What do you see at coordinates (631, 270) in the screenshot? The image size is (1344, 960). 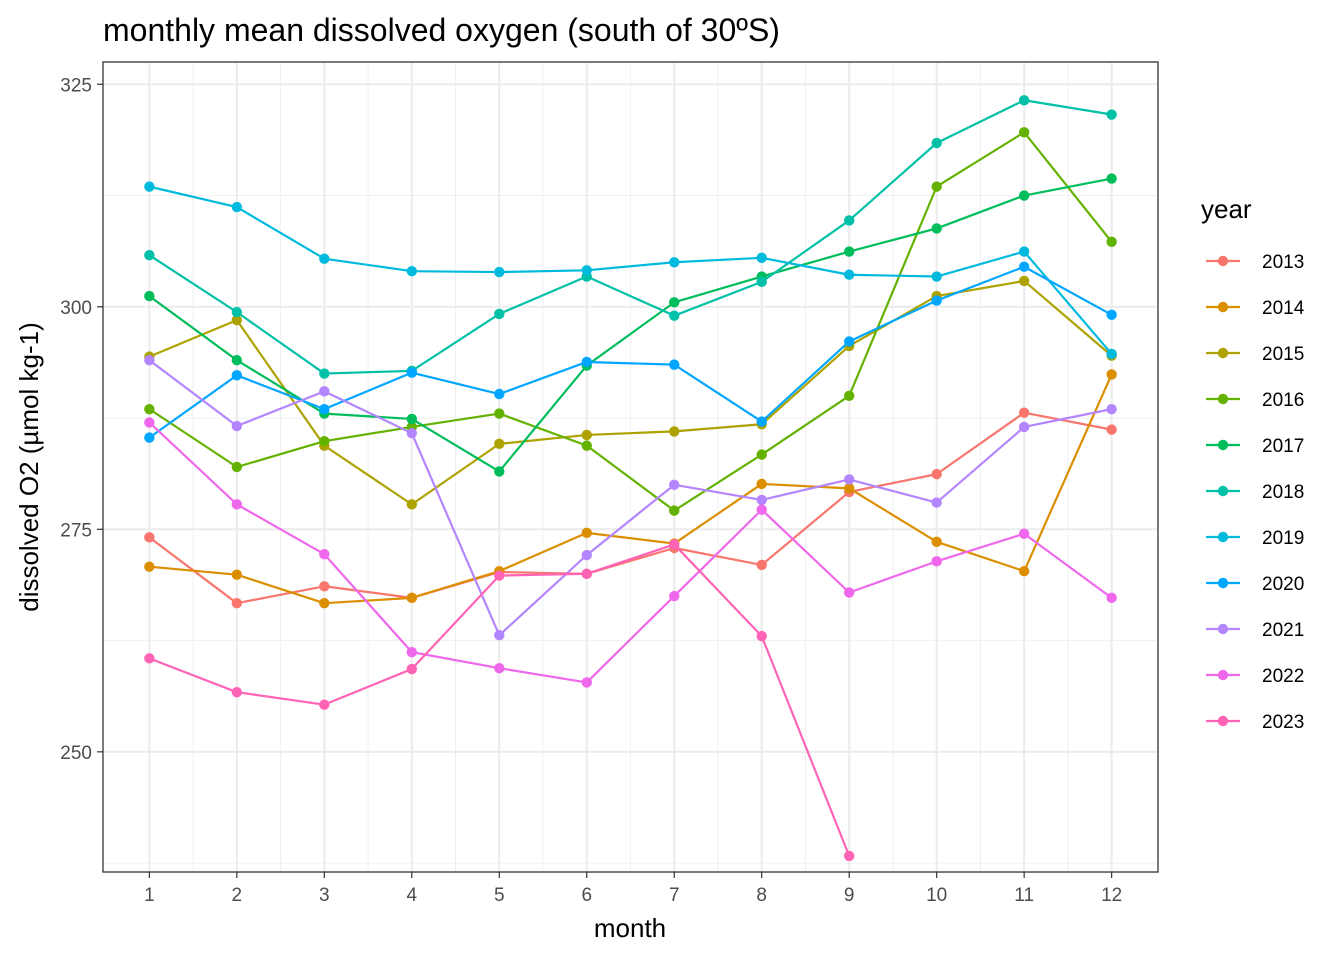 I see `series-line-2019` at bounding box center [631, 270].